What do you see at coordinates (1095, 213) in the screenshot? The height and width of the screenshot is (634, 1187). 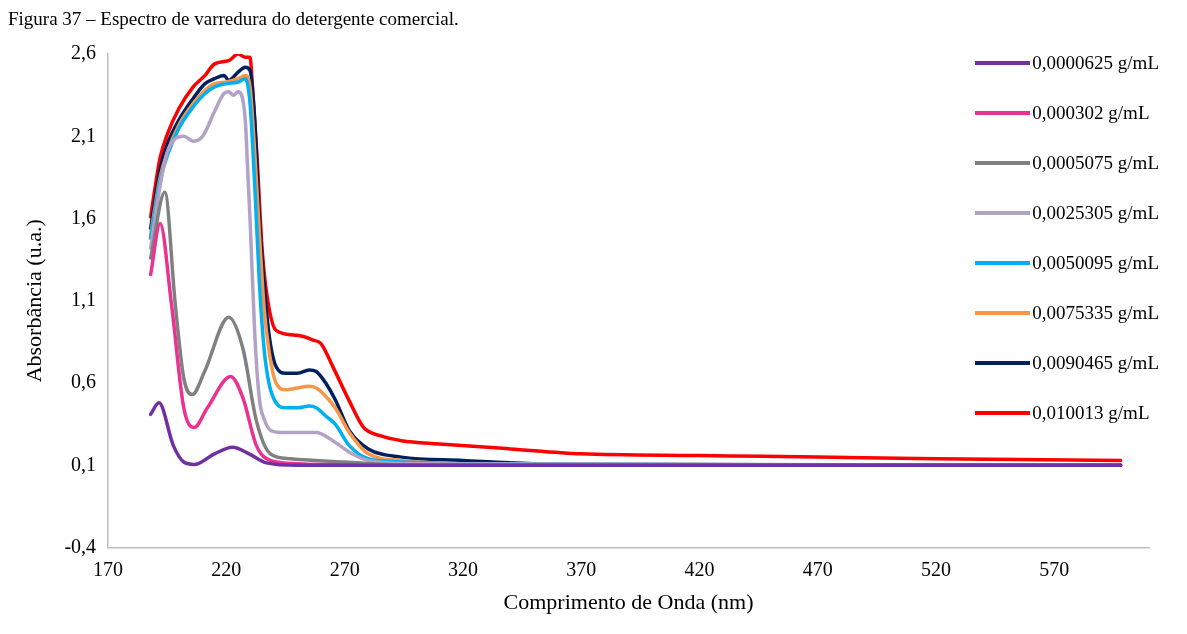 I see `legend-label: 0,0025305 g/mL` at bounding box center [1095, 213].